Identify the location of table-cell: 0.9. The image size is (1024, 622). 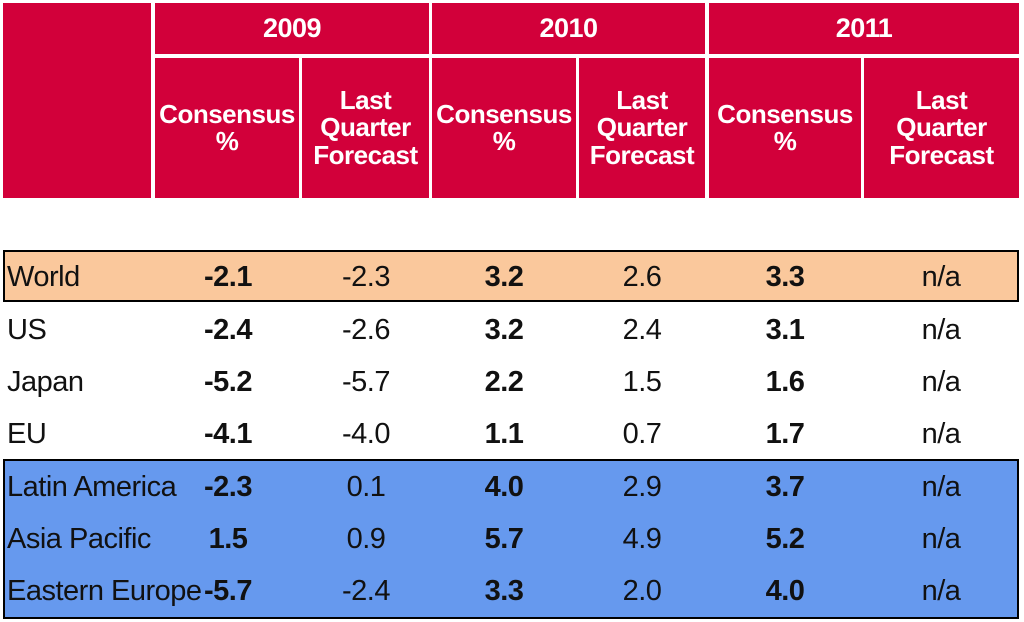
(366, 538).